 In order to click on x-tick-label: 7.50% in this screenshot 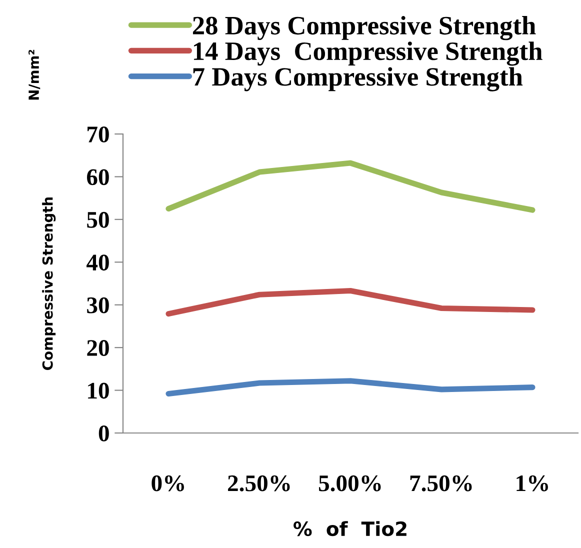, I will do `click(441, 483)`.